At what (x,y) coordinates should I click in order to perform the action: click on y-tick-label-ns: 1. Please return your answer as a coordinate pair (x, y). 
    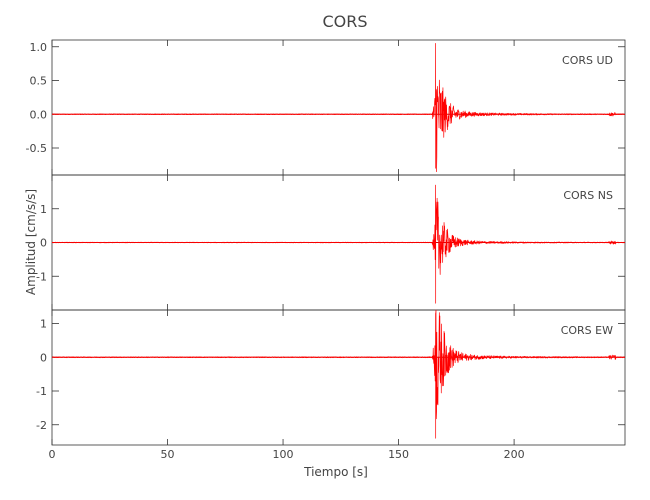
    Looking at the image, I should click on (43, 209).